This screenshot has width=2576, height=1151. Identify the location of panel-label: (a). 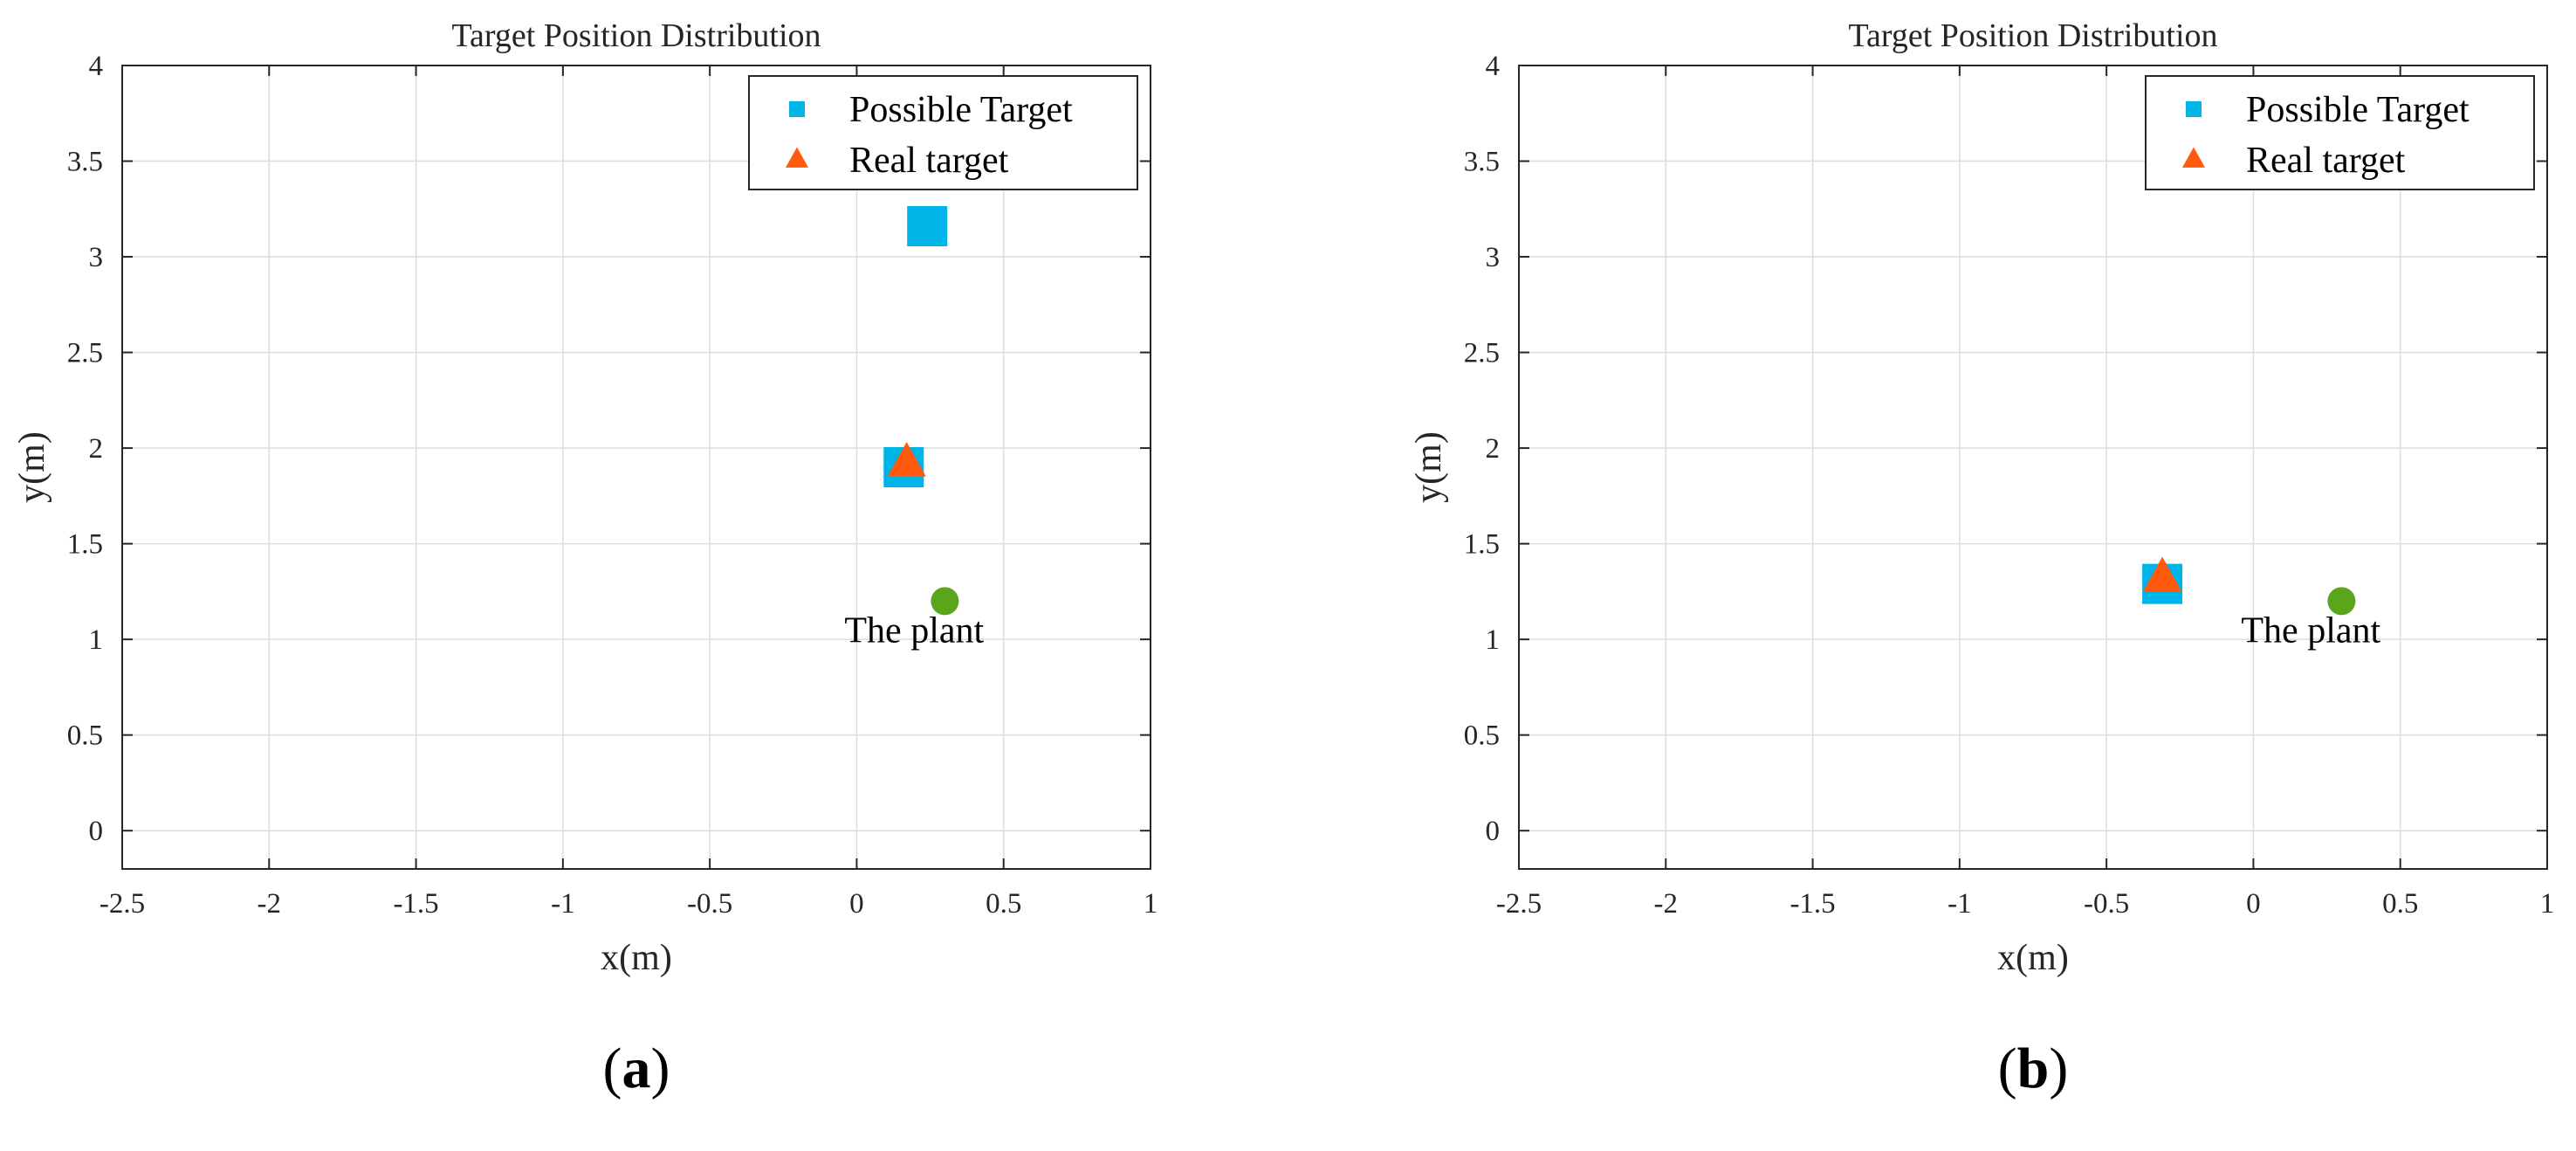
(636, 1068).